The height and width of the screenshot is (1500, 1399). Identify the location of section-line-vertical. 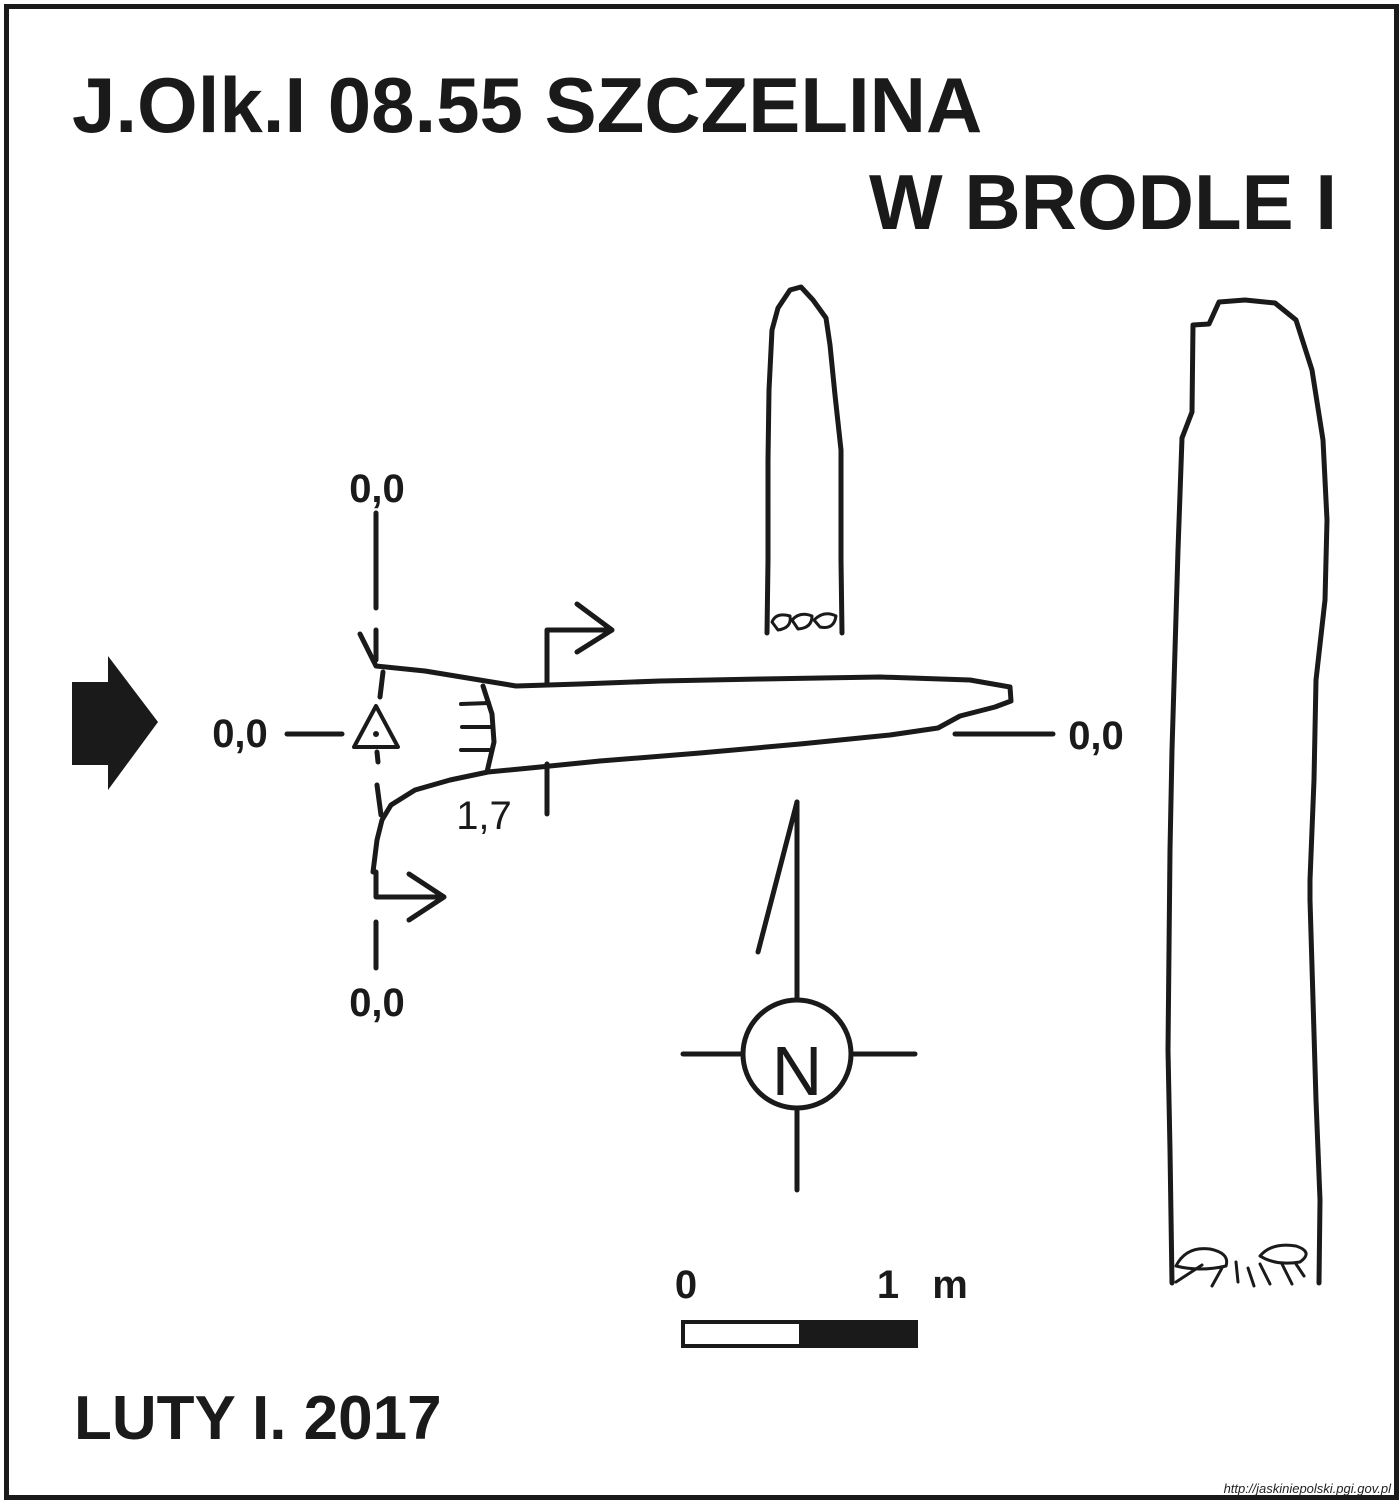
(379, 740).